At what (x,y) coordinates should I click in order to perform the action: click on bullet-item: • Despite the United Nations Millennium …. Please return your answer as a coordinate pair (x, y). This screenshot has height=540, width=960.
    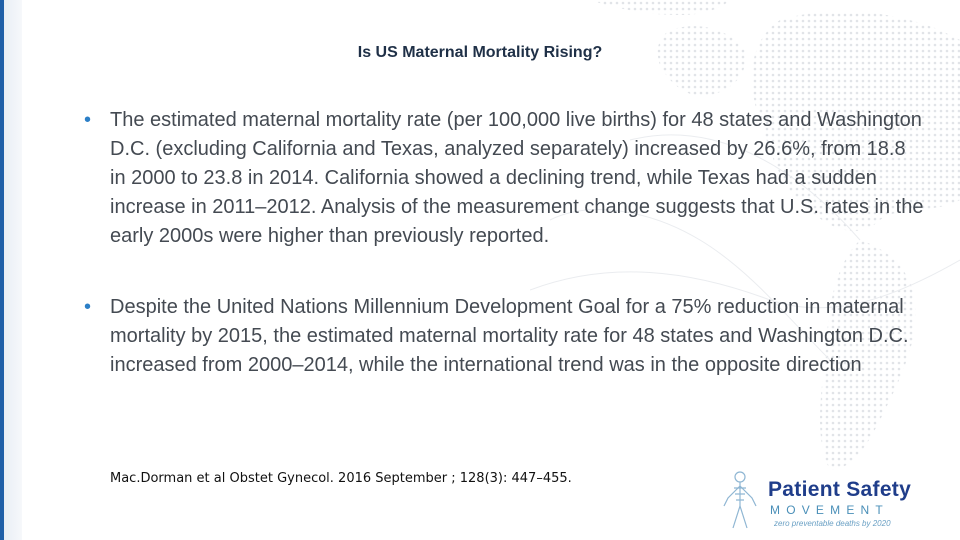
    Looking at the image, I should click on (505, 336).